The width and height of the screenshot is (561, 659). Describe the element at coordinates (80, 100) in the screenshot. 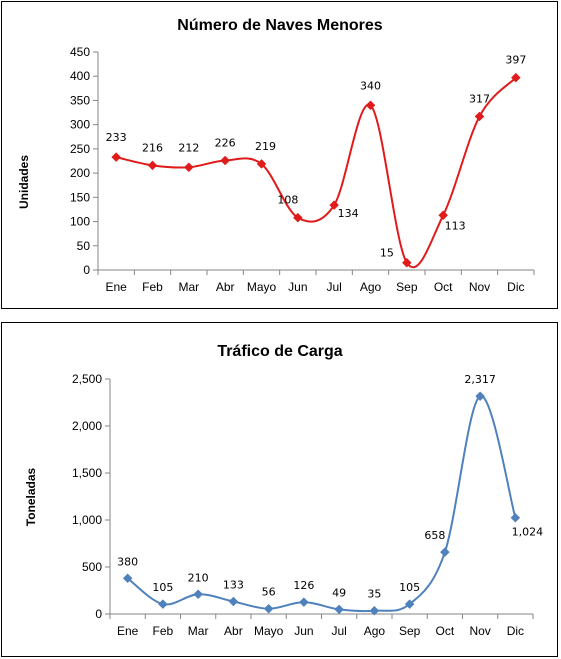

I see `y-tick-label: 350` at that location.